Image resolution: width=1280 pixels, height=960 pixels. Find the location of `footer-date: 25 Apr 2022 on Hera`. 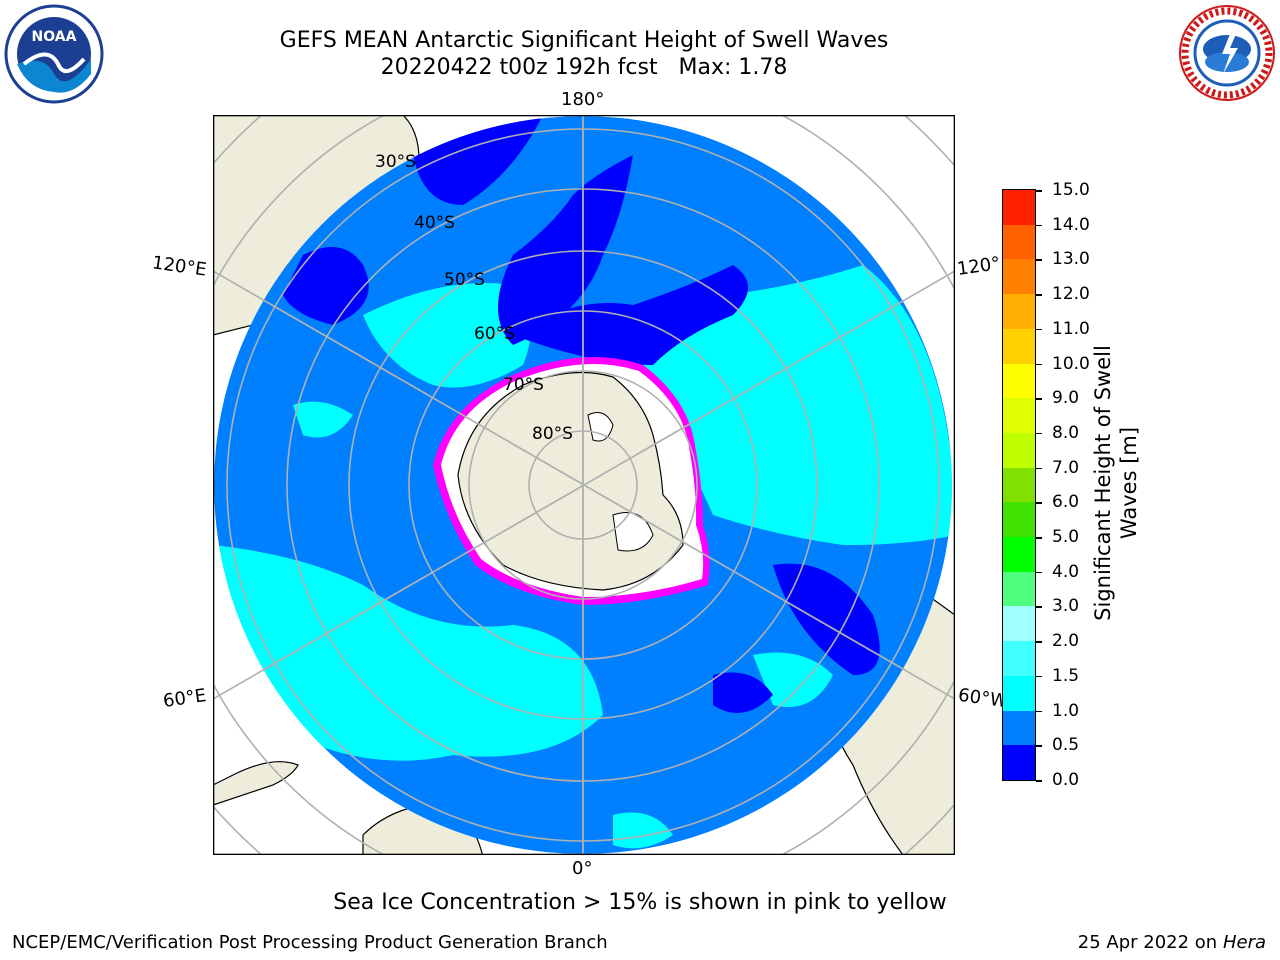

footer-date: 25 Apr 2022 on Hera is located at coordinates (1172, 942).